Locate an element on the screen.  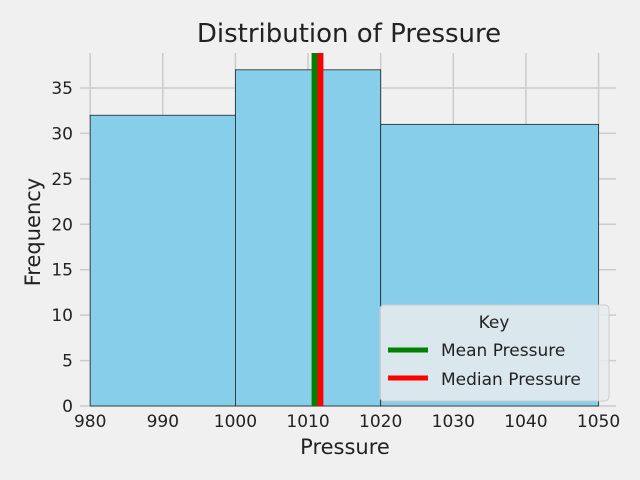
y-tick-label: 25 is located at coordinates (62, 180).